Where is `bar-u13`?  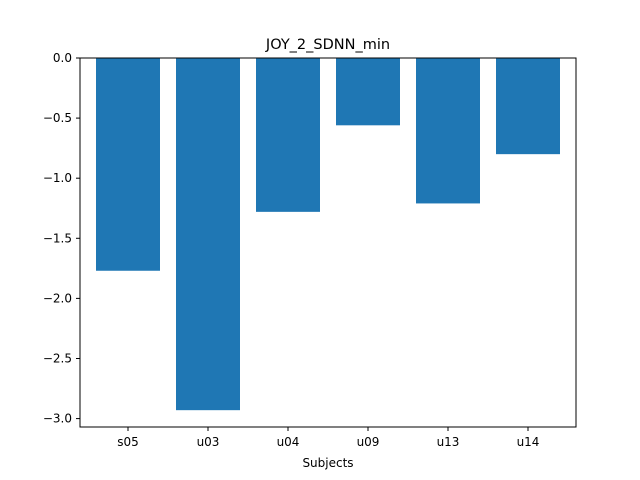
bar-u13 is located at coordinates (448, 131).